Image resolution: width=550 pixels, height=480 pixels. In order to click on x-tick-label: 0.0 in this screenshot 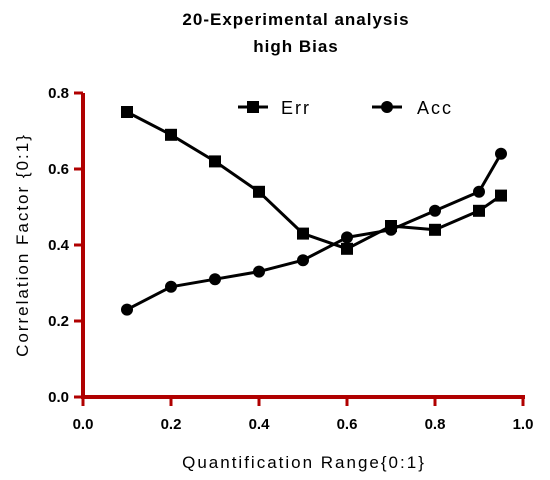, I will do `click(83, 424)`.